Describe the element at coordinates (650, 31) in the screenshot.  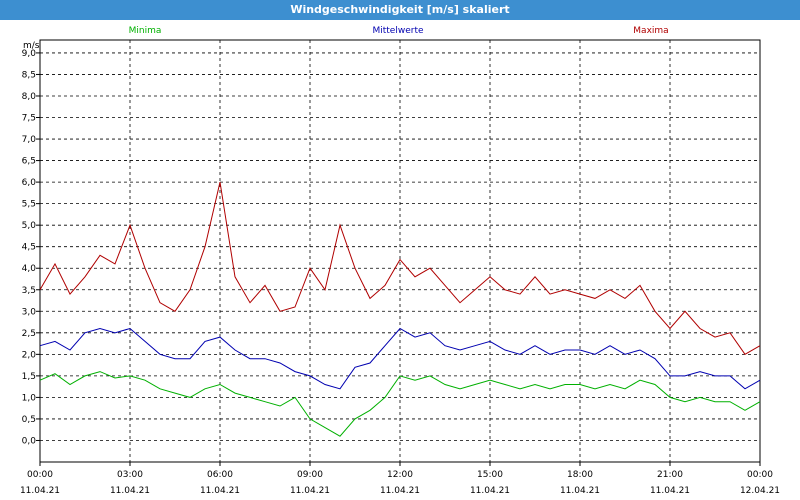
I see `legend-maxima: Maxima` at that location.